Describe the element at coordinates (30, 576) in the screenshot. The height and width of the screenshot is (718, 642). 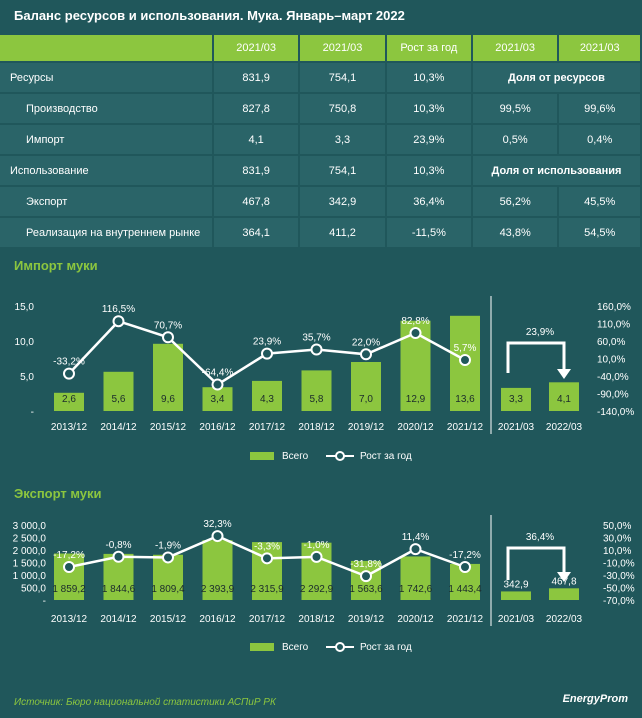
I see `y-tick-label: 1 000,0` at that location.